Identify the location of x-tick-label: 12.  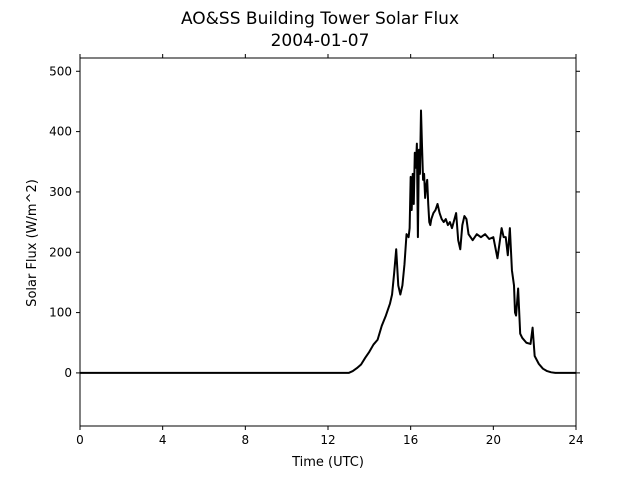
(327, 440).